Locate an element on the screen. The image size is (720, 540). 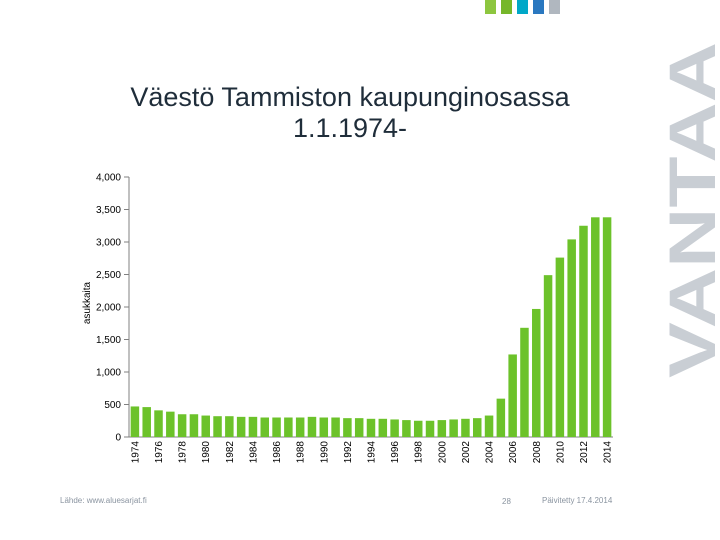
x-tick-label: 1988 is located at coordinates (301, 452).